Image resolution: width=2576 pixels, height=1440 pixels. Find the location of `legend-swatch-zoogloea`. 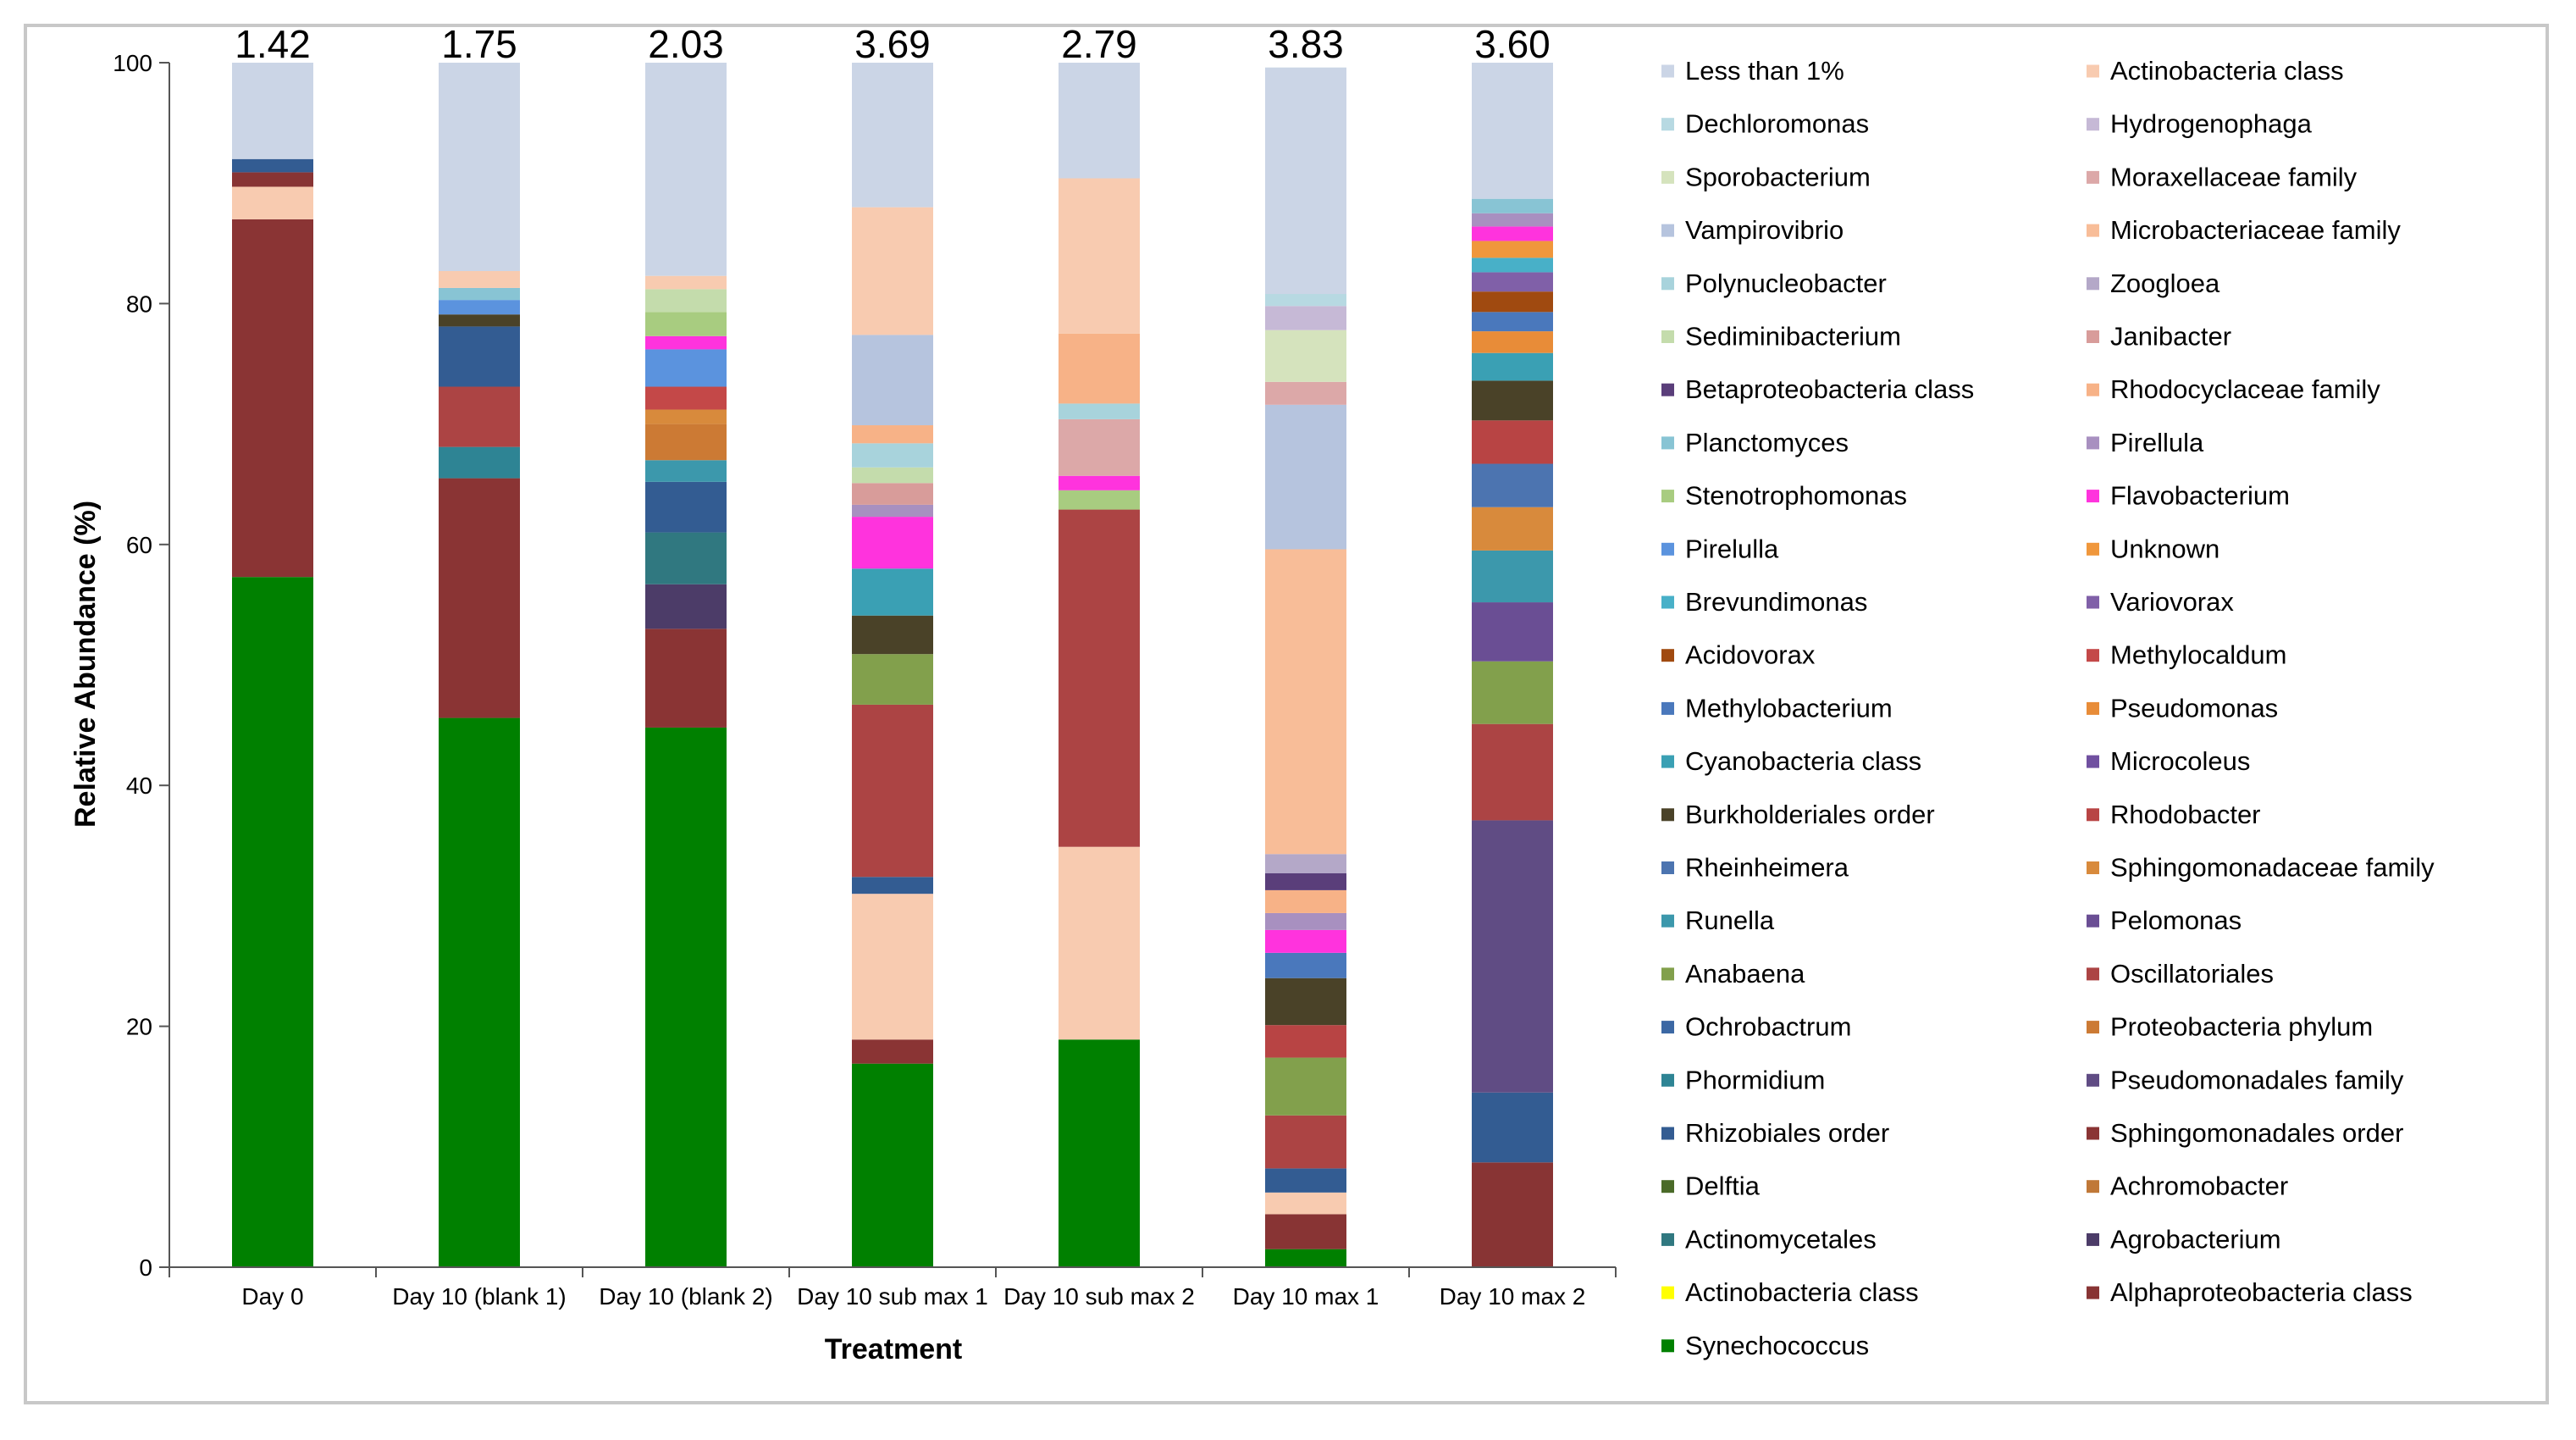

legend-swatch-zoogloea is located at coordinates (2093, 284).